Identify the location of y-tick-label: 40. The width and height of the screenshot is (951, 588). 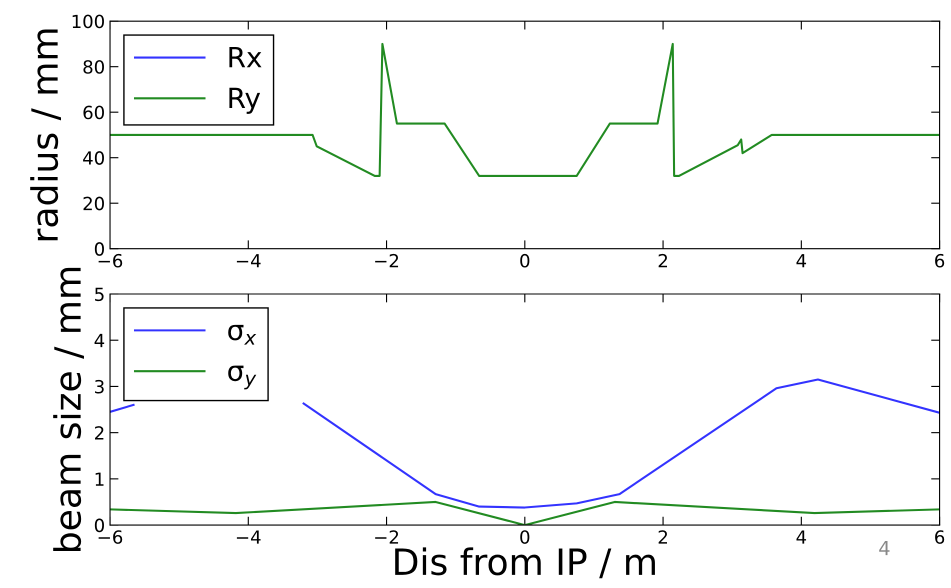
(93, 158).